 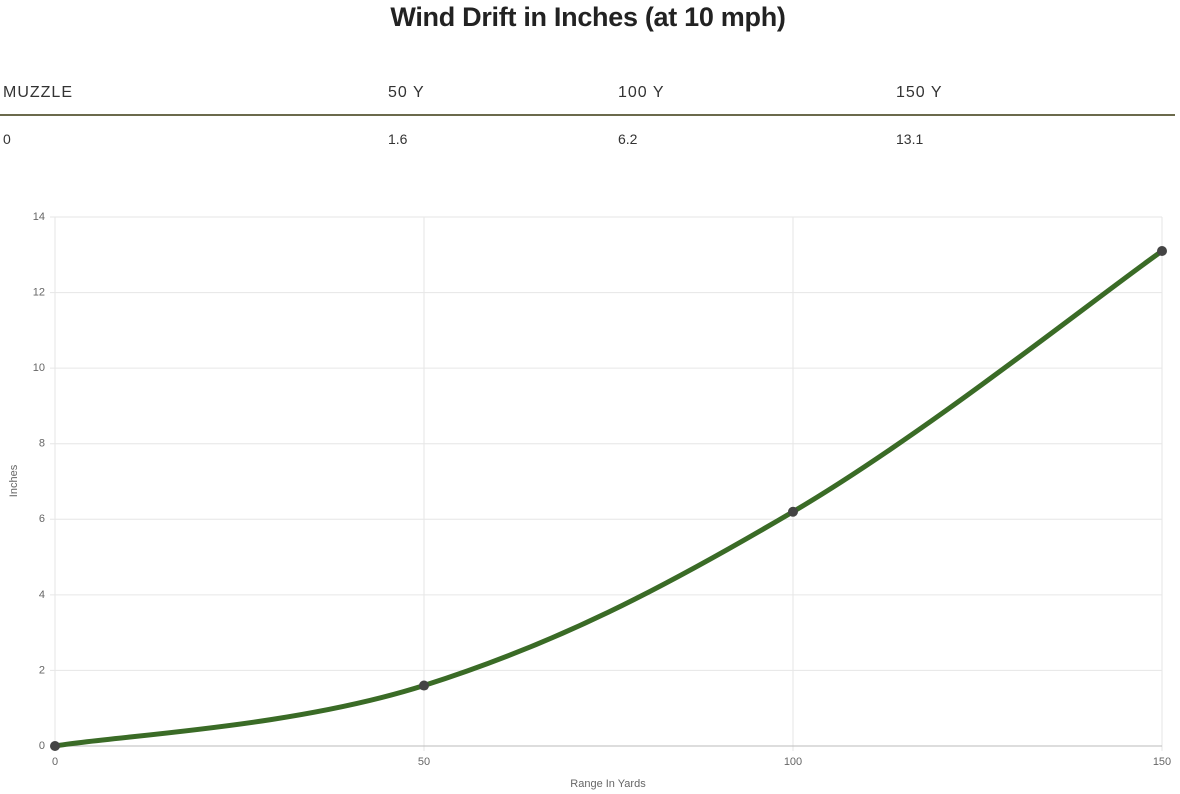 What do you see at coordinates (42, 444) in the screenshot?
I see `y-tick-label: 8` at bounding box center [42, 444].